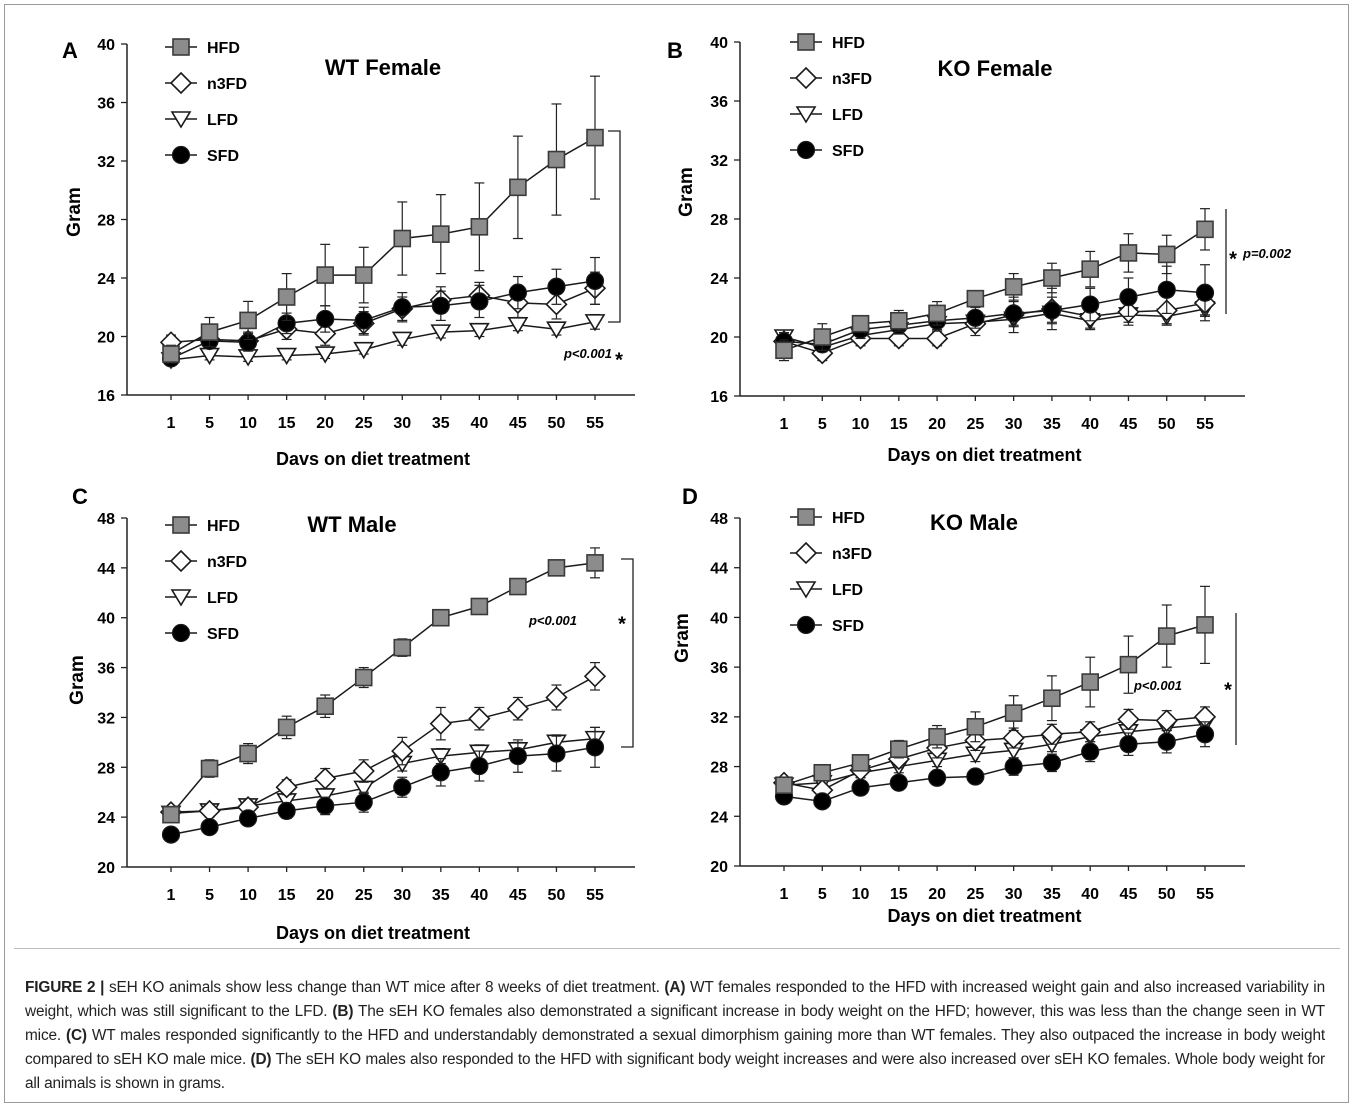 This screenshot has height=1107, width=1355. Describe the element at coordinates (937, 424) in the screenshot. I see `x-tick-label: 20` at that location.